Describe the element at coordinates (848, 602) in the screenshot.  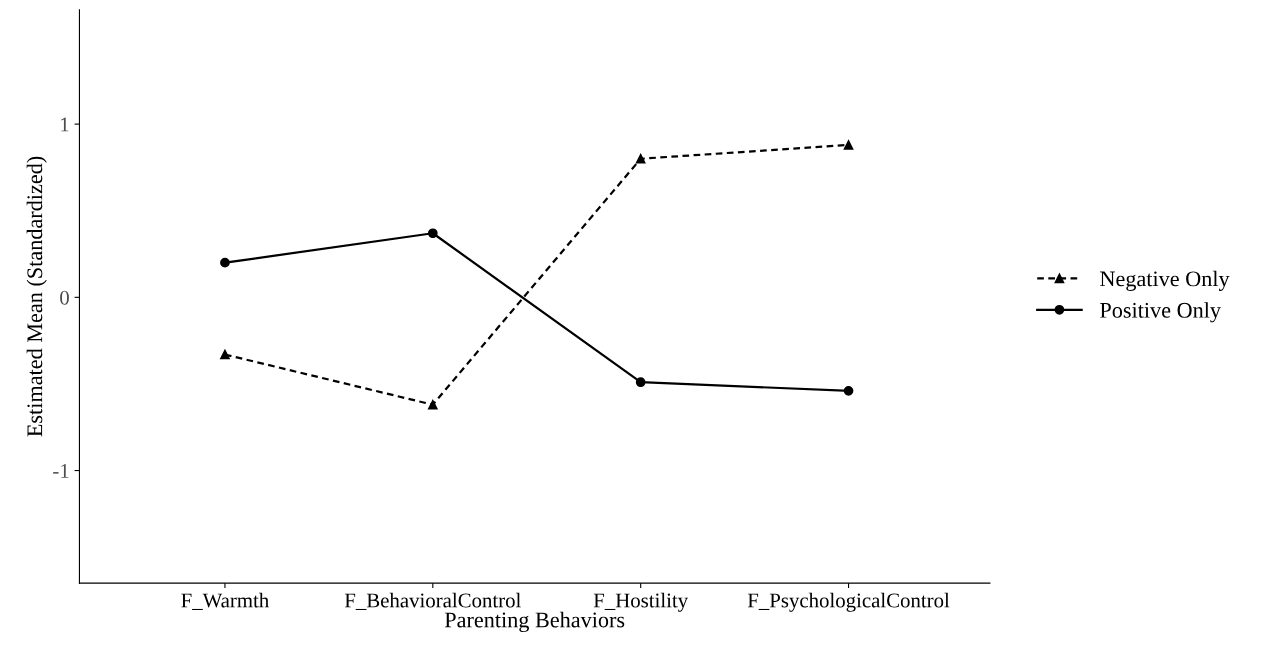
I see `x-tick-label: F_PsychologicalControl` at that location.